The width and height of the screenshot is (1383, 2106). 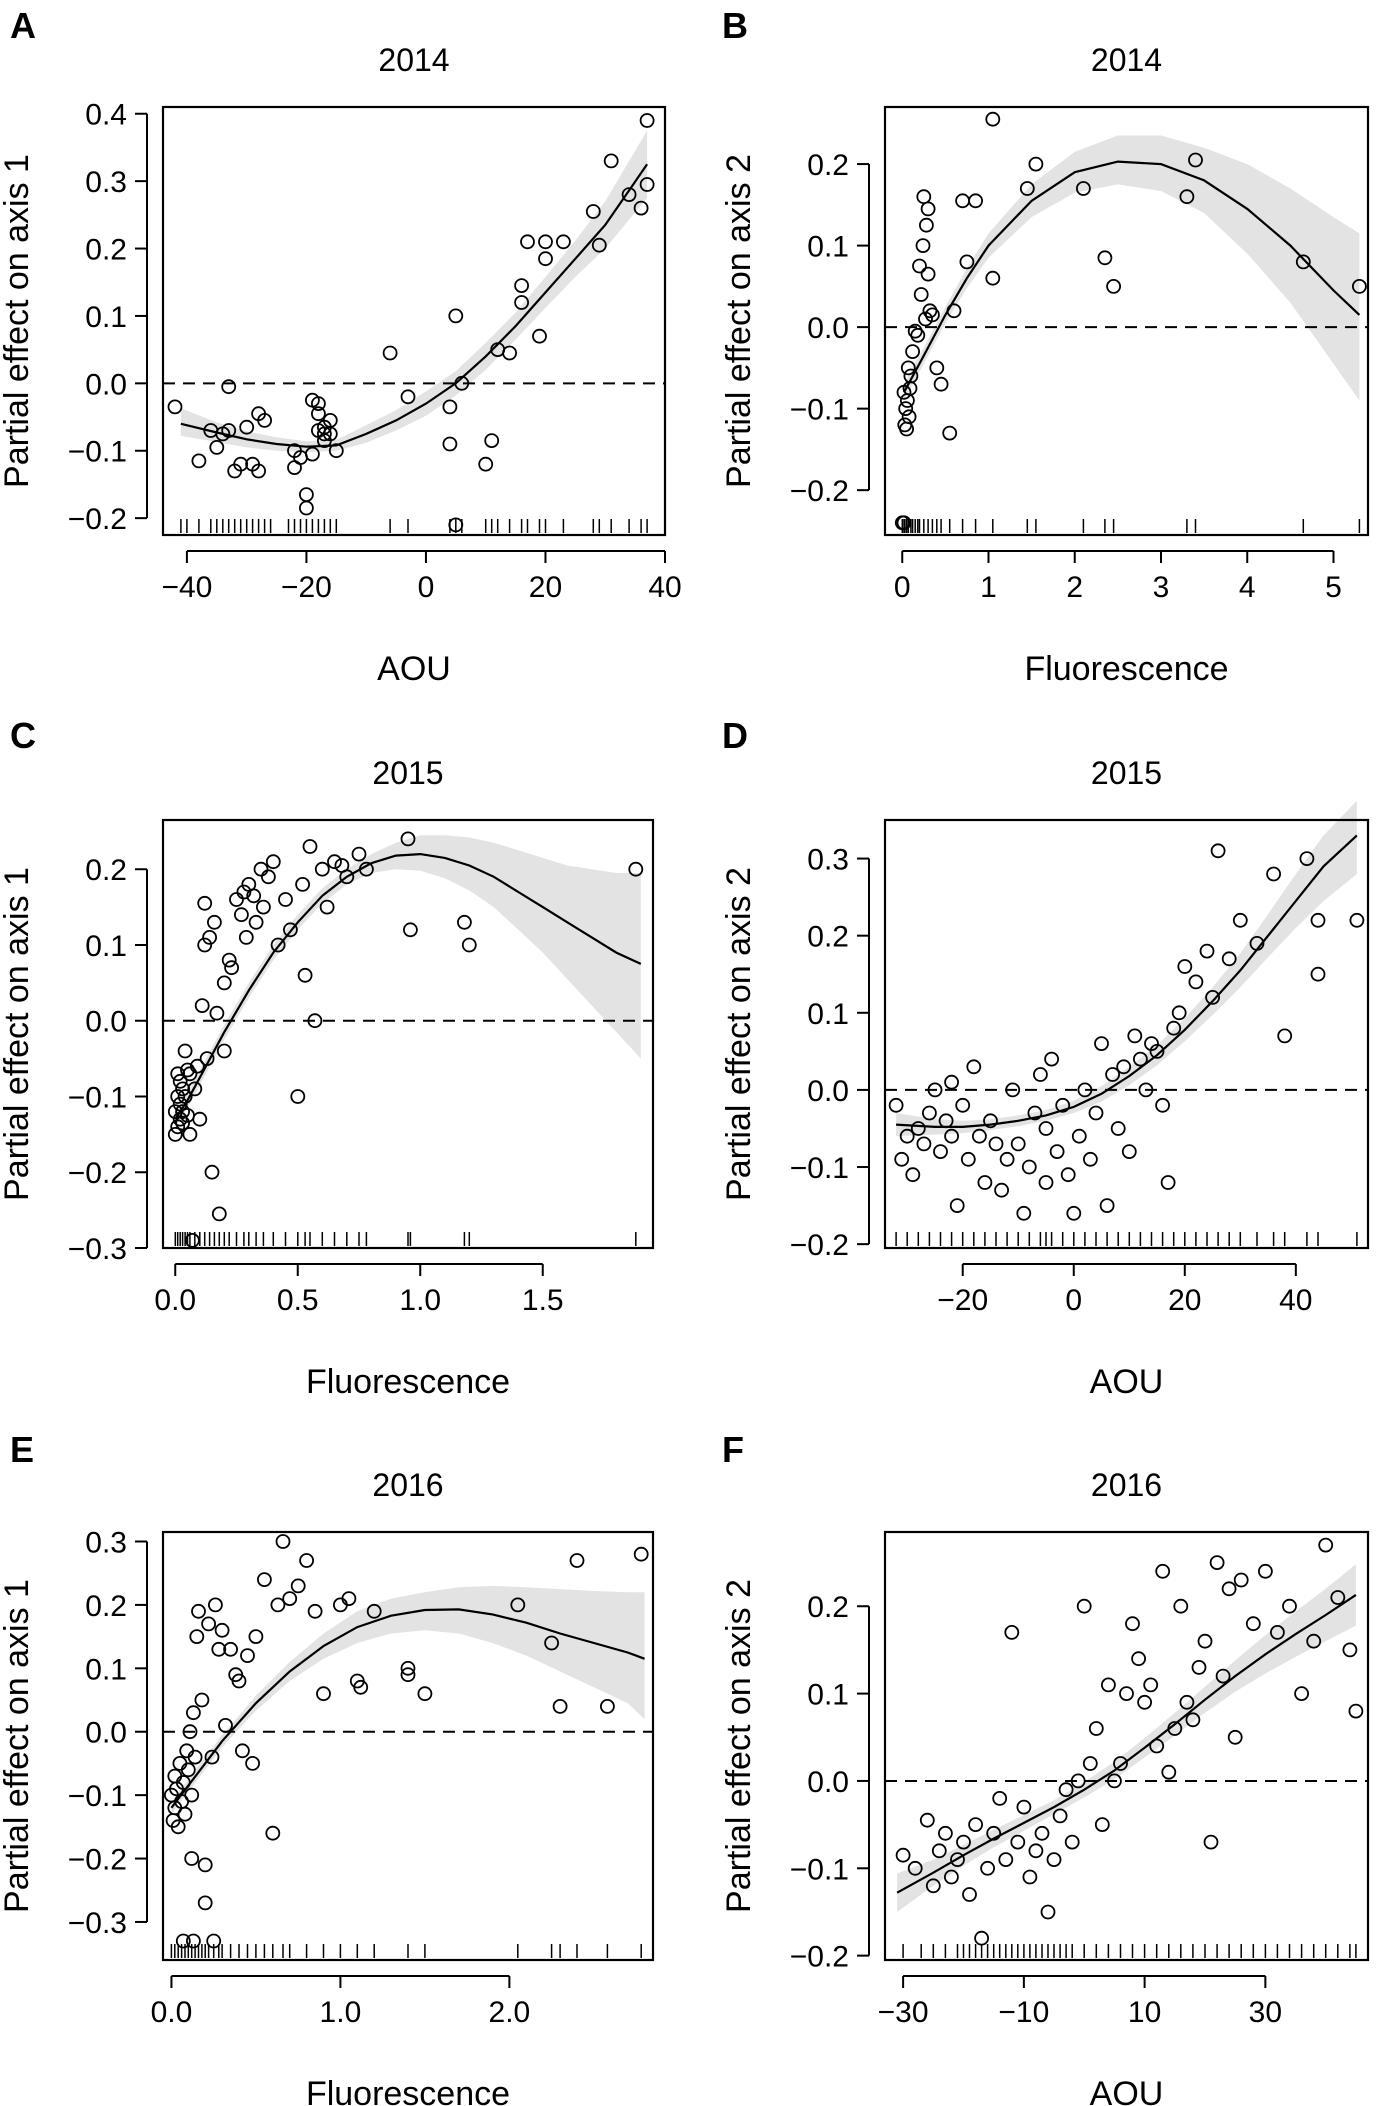 What do you see at coordinates (828, 165) in the screenshot?
I see `y-tick-label: 0.2` at bounding box center [828, 165].